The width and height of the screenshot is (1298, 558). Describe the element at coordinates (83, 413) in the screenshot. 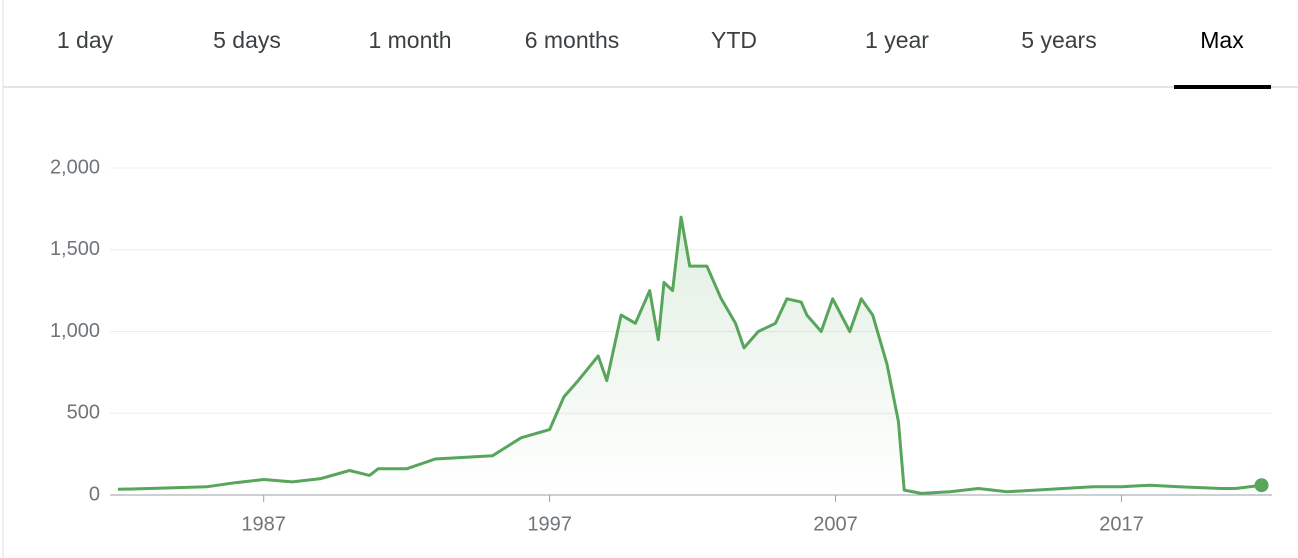

I see `y-tick-label: 500` at that location.